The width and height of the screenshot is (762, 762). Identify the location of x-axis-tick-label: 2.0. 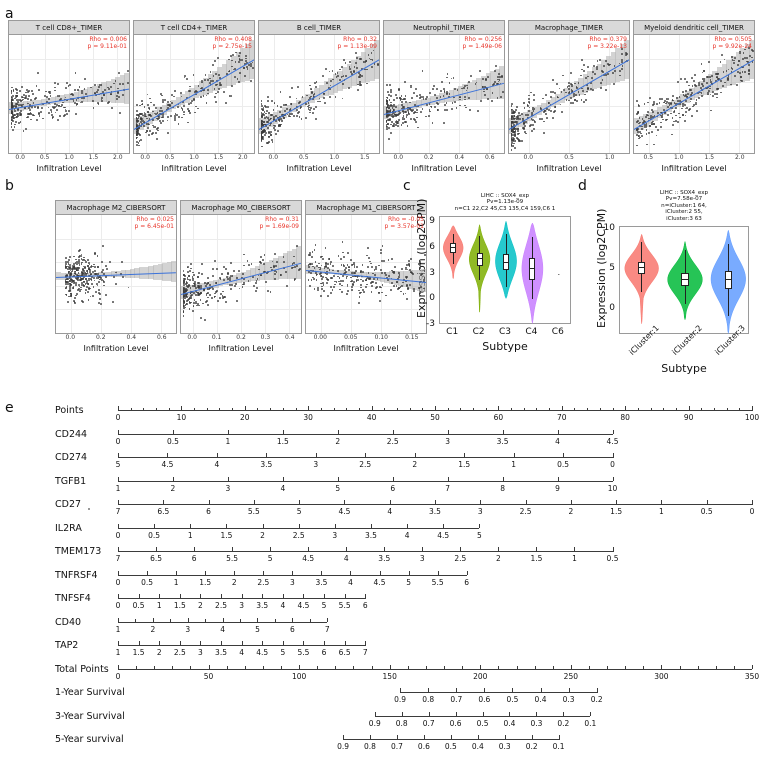
(118, 157).